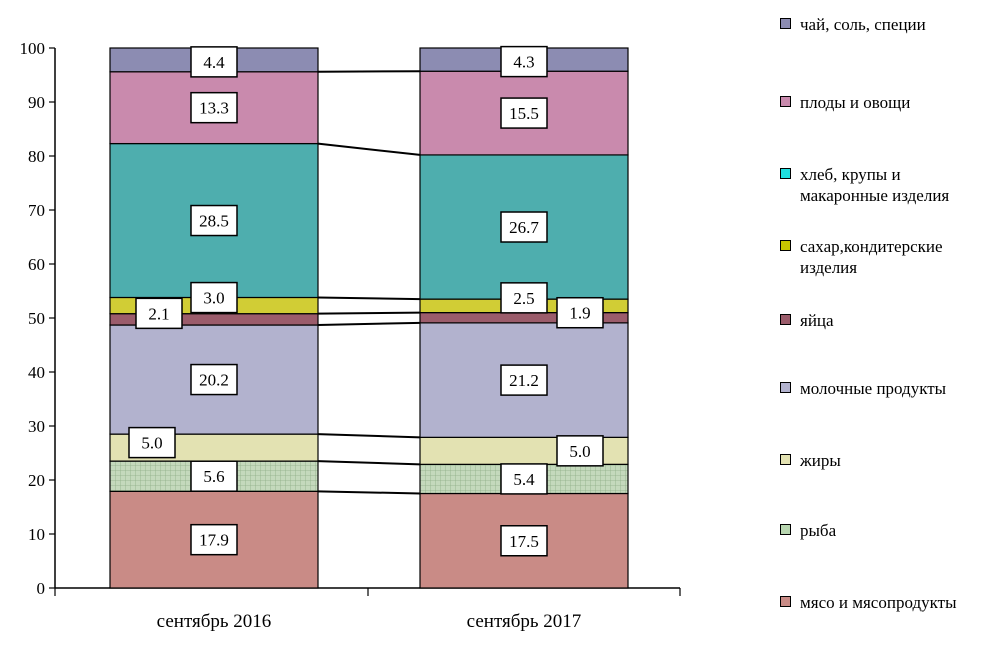  I want to click on data-label: 20.2, so click(214, 380).